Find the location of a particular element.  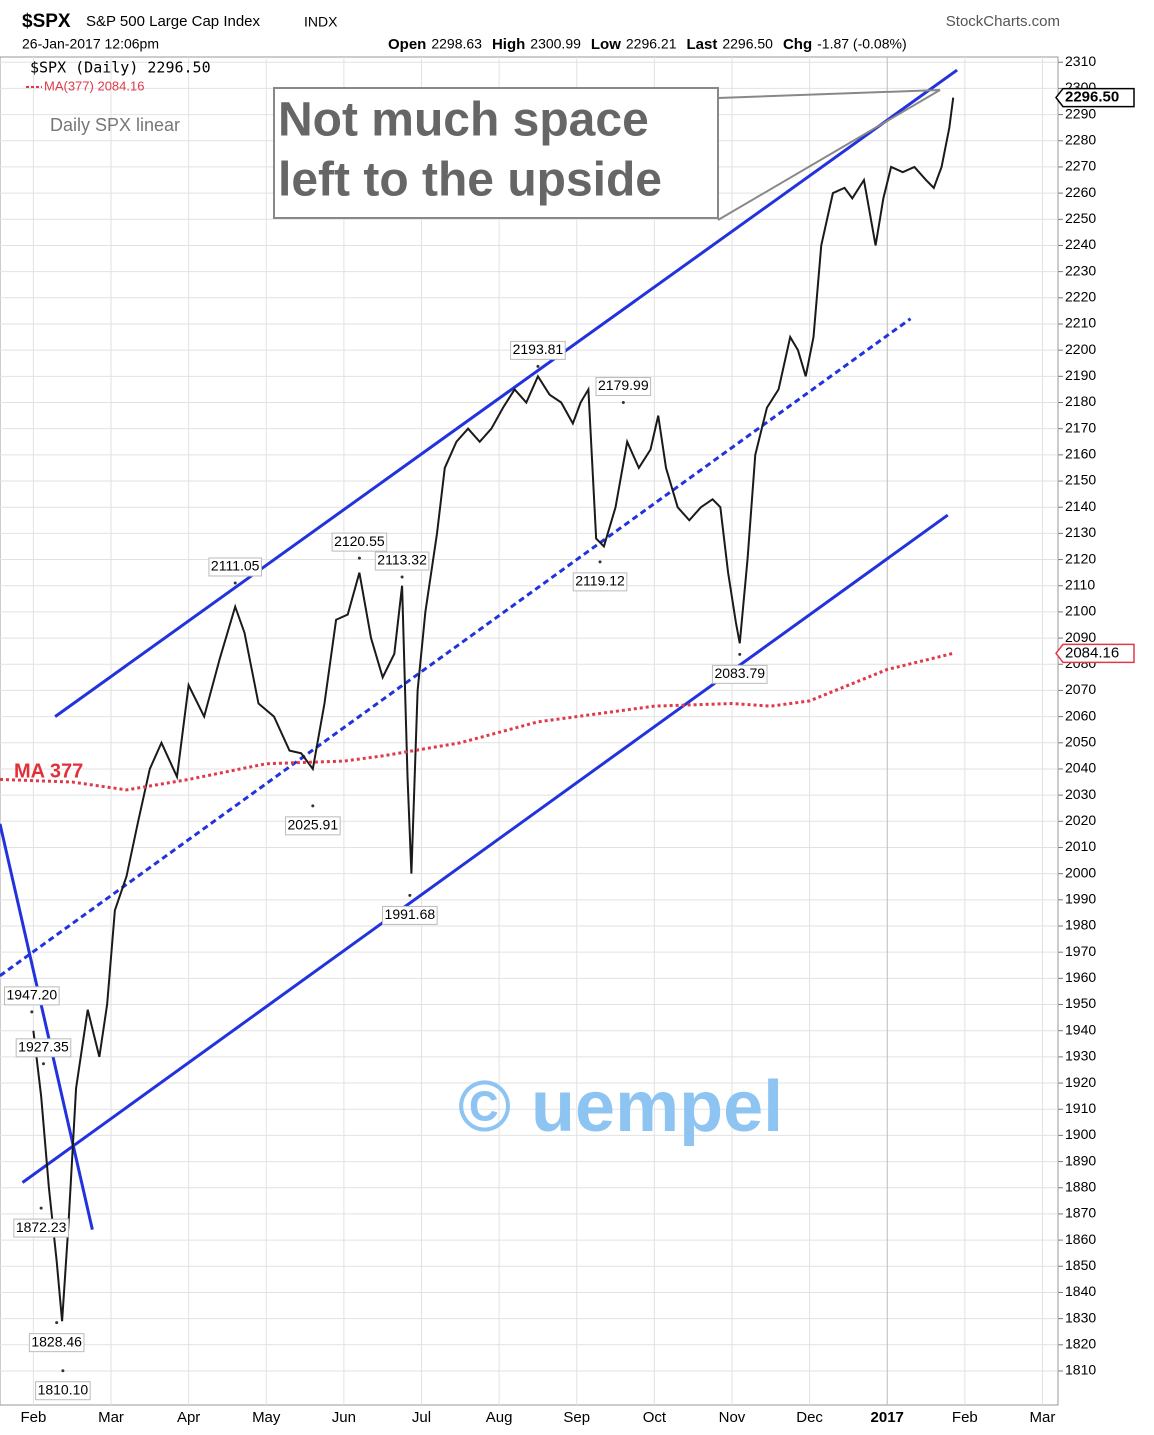

y-tick-label: 1870 is located at coordinates (1080, 1213).